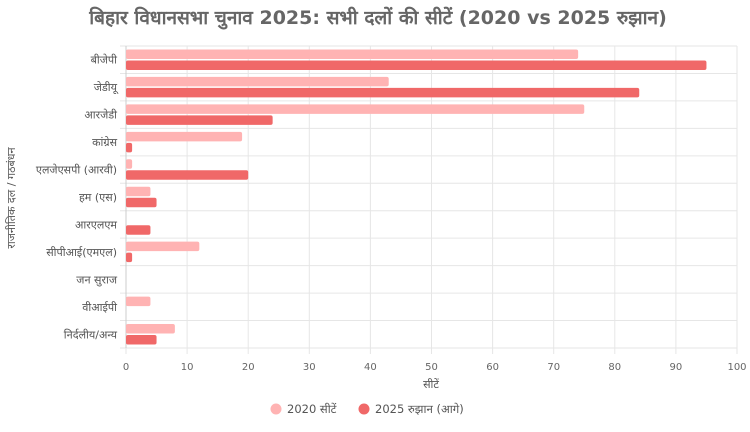  Describe the element at coordinates (187, 367) in the screenshot. I see `x-tick-label: 10` at that location.